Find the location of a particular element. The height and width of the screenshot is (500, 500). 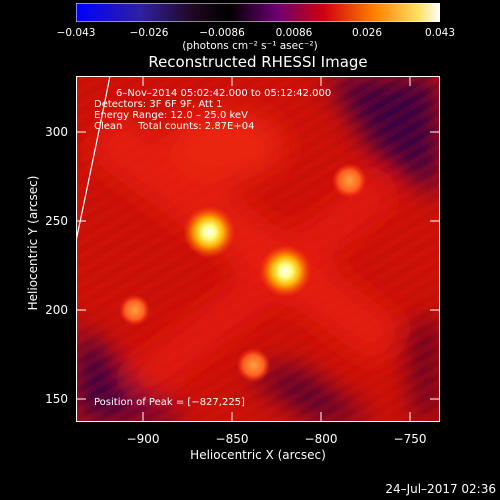

info-total-counts: Clean Total counts: 2.87E+04 is located at coordinates (174, 126).